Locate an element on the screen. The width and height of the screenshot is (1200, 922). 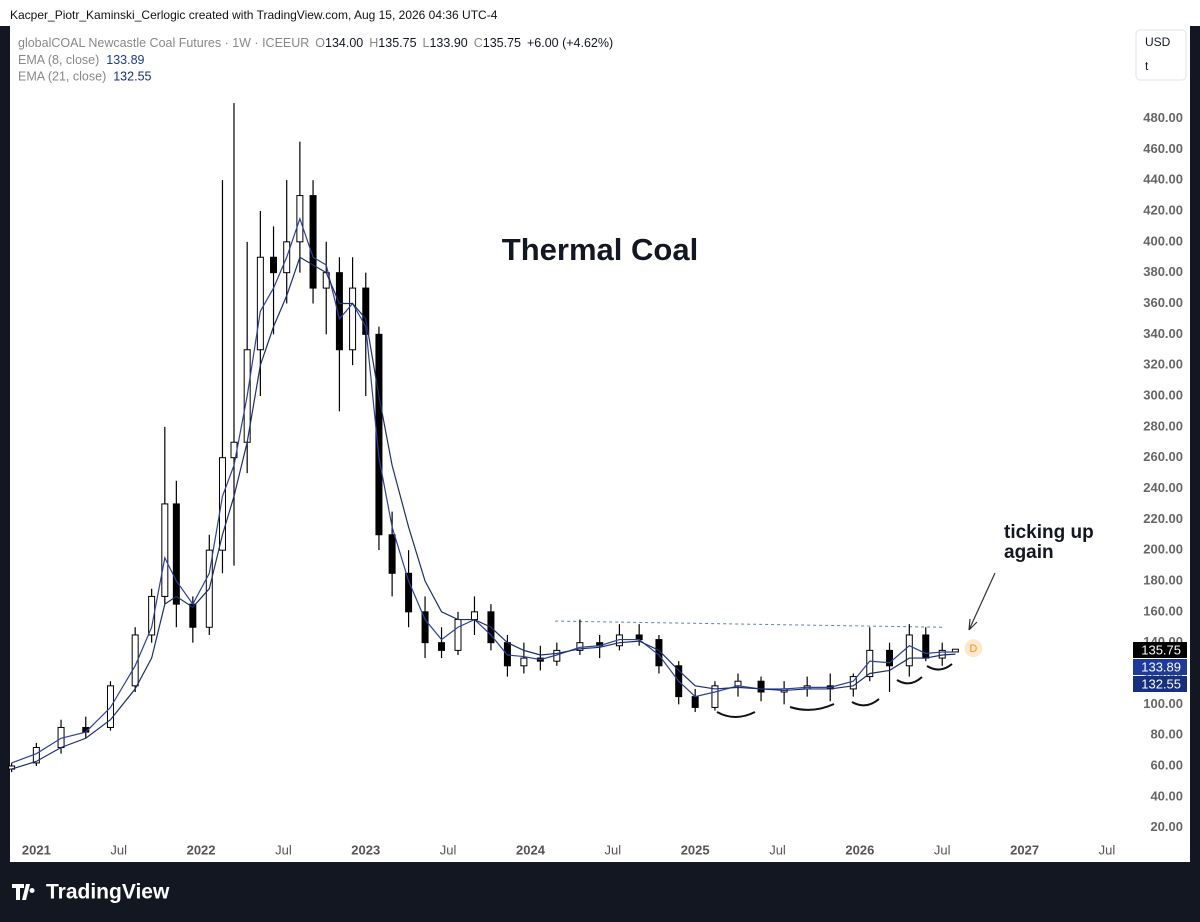
x-tick-label: 2026 is located at coordinates (859, 849).